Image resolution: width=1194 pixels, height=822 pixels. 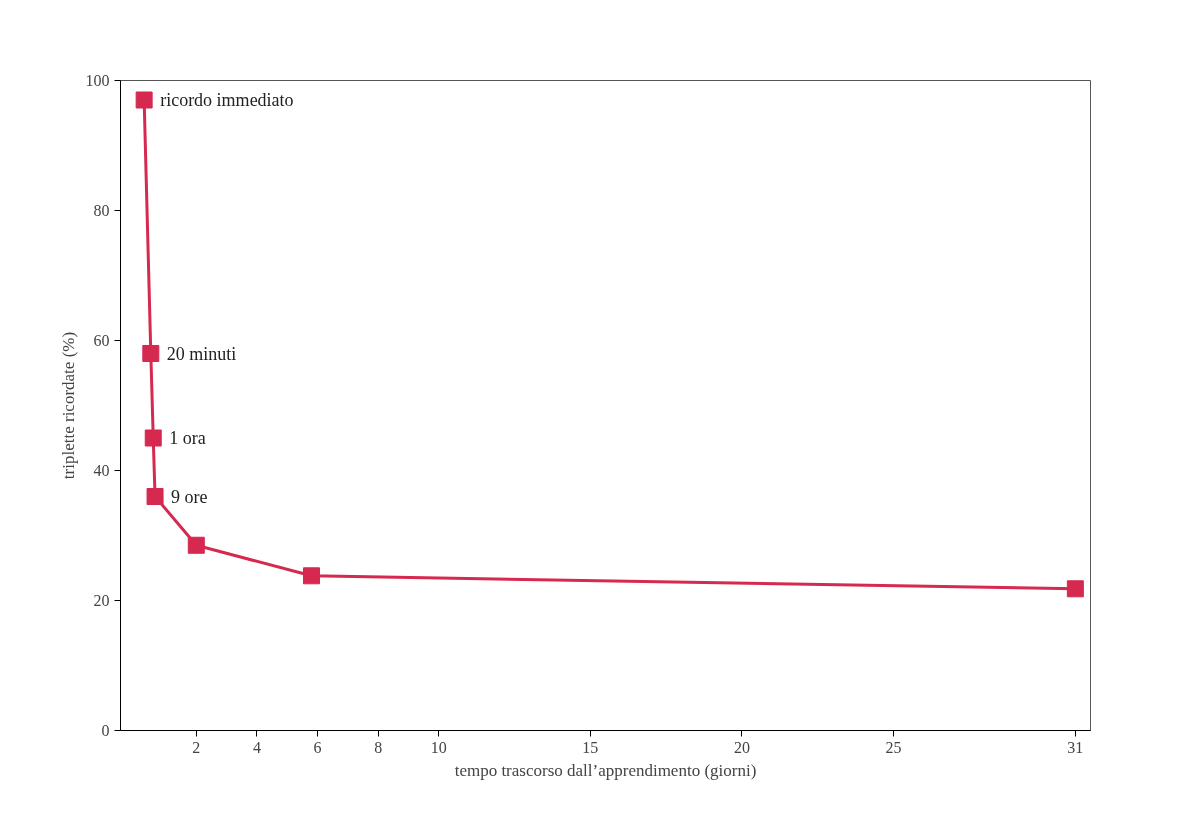 What do you see at coordinates (68, 405) in the screenshot?
I see `y-axis-title: triplette ricordate (%)` at bounding box center [68, 405].